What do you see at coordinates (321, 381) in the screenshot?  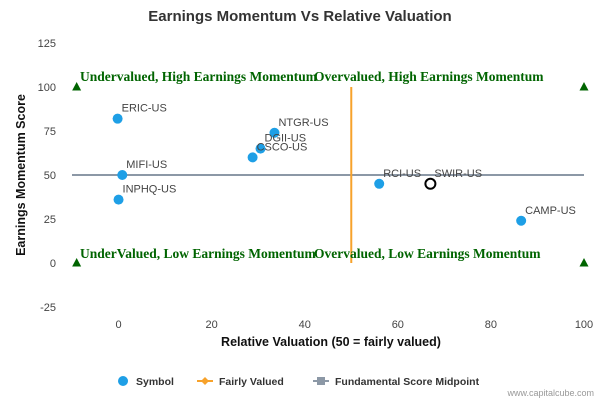 I see `legend-midpoint-square` at bounding box center [321, 381].